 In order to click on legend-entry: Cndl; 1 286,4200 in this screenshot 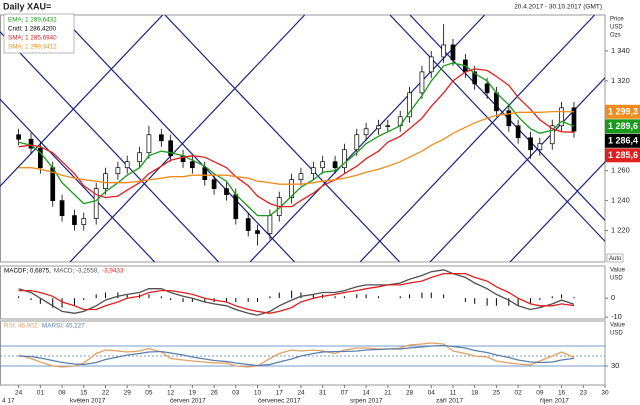, I will do `click(32, 29)`.